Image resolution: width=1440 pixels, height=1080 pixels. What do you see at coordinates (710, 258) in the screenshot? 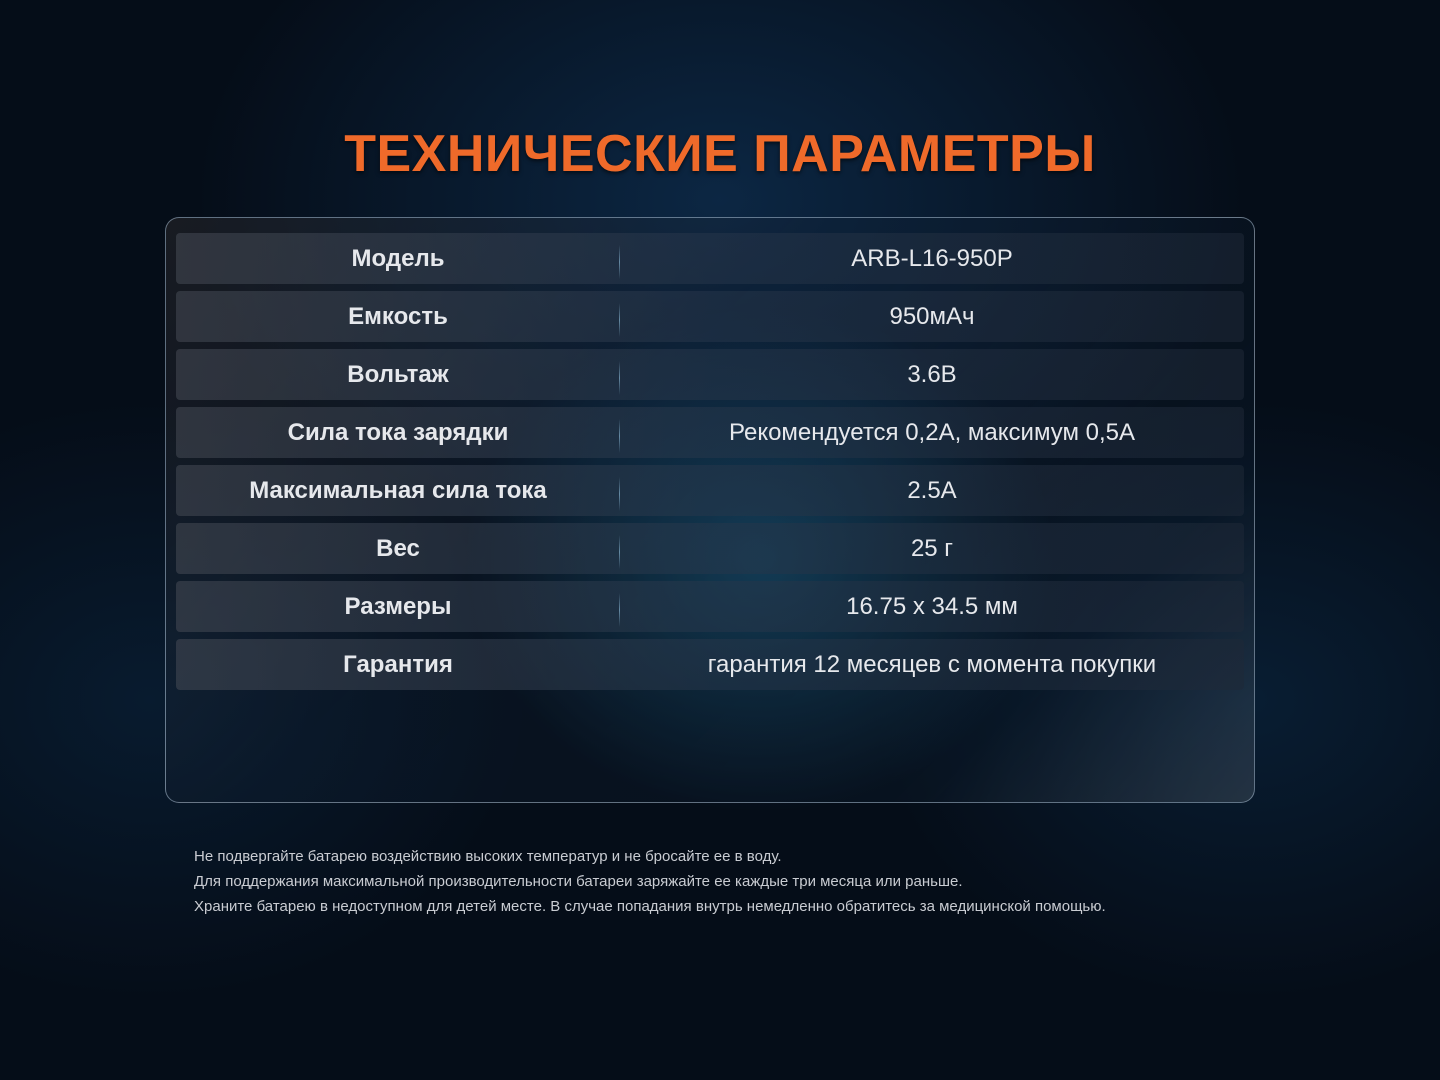
I see `spec-row-model: Модель ARB-L16-950P` at bounding box center [710, 258].